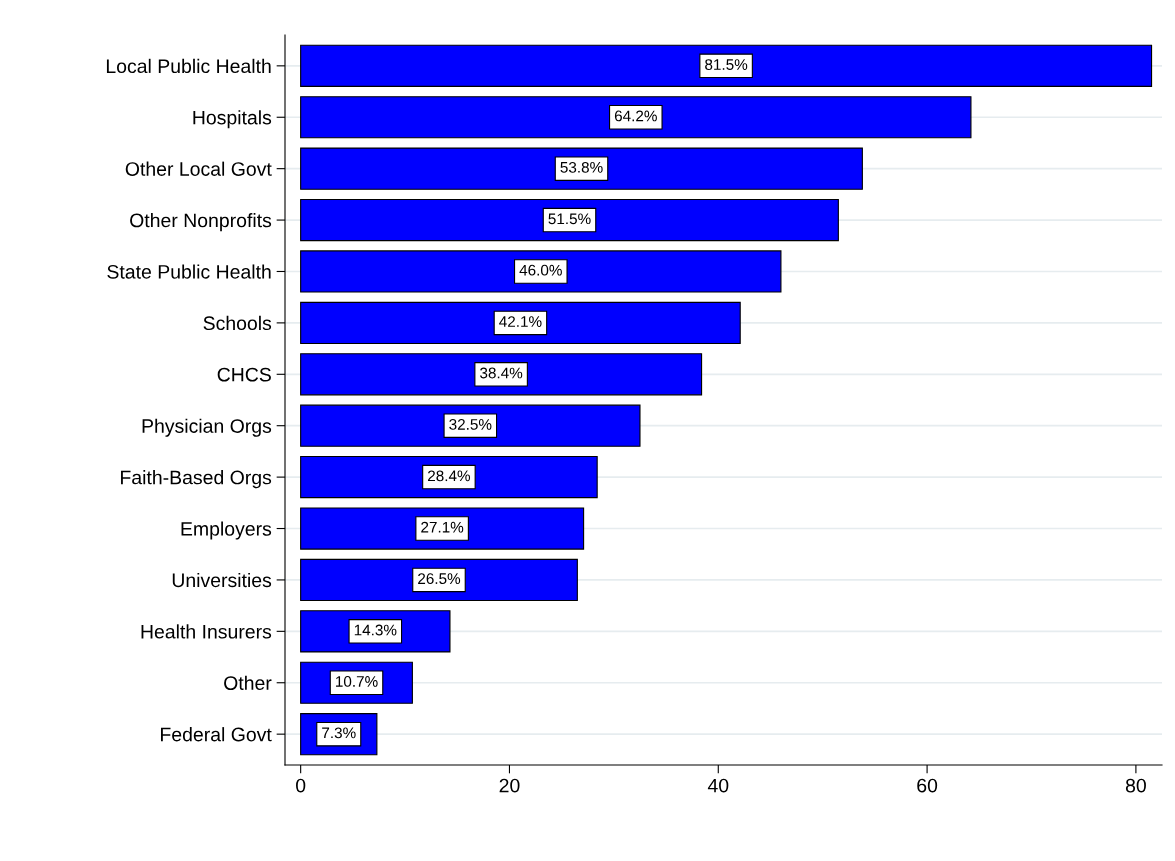 This screenshot has height=861, width=1175. I want to click on data-label: 14.3%, so click(375, 630).